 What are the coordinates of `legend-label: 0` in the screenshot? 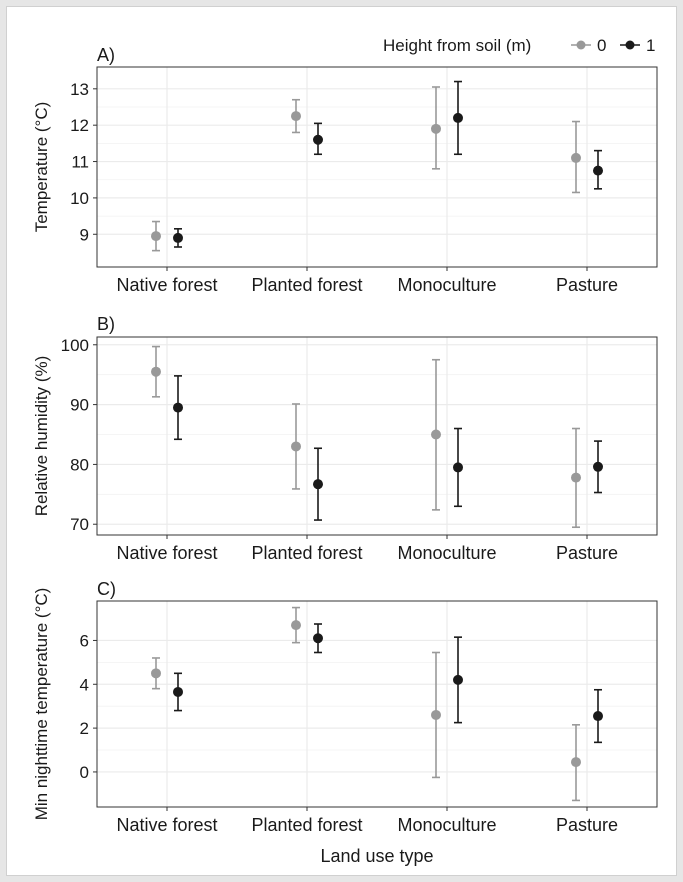 It's located at (601, 45).